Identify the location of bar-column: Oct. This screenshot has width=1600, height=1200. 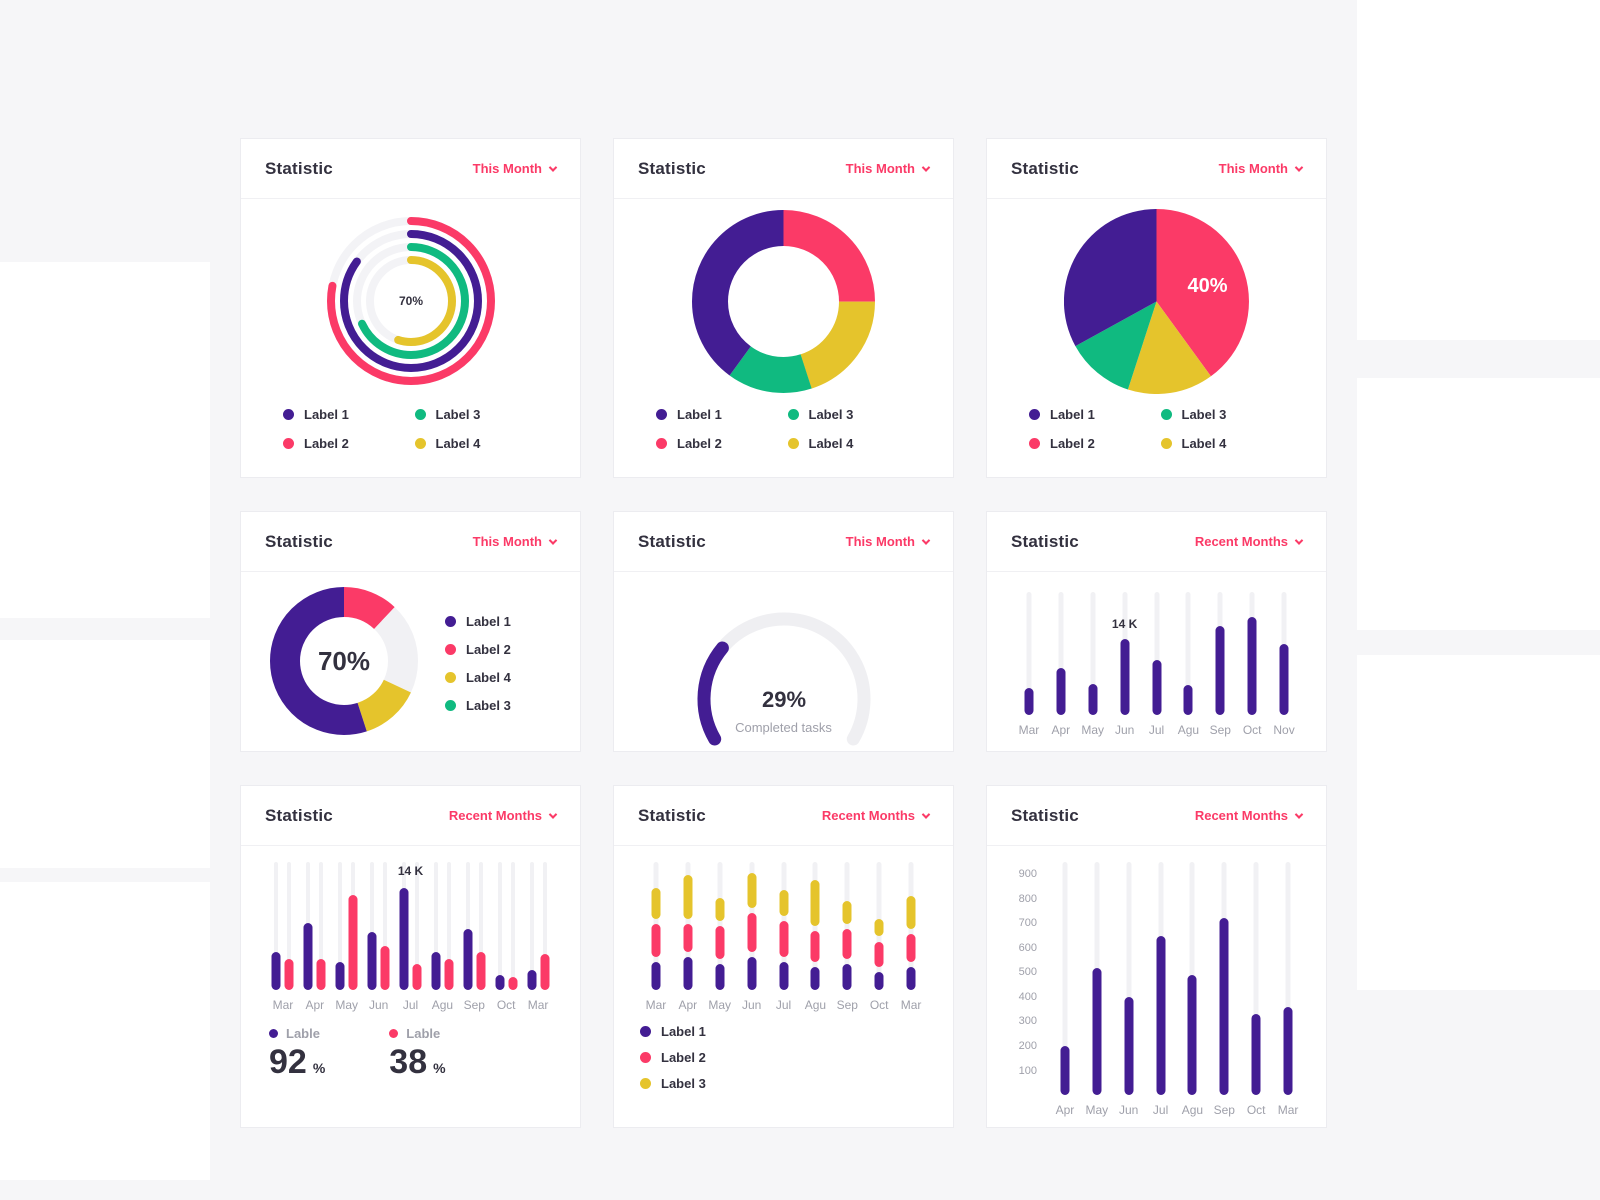
(879, 937).